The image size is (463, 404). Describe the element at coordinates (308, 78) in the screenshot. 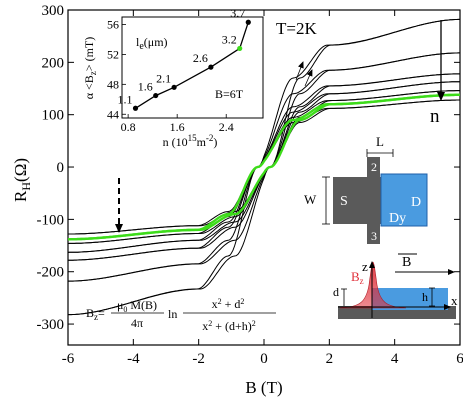

I see `sweep-arrow-lower` at that location.